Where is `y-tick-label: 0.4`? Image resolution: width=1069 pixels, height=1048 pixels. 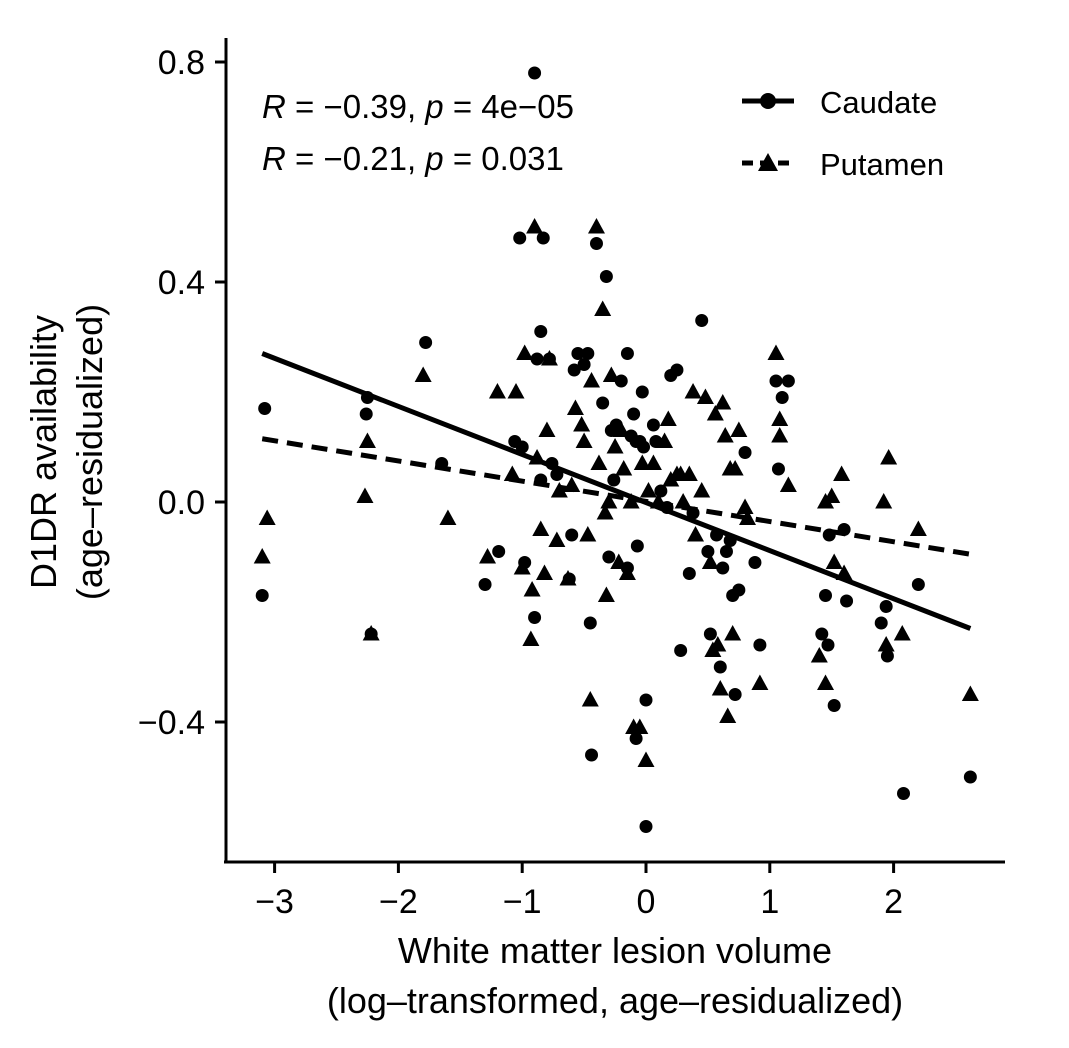
y-tick-label: 0.4 is located at coordinates (181, 283).